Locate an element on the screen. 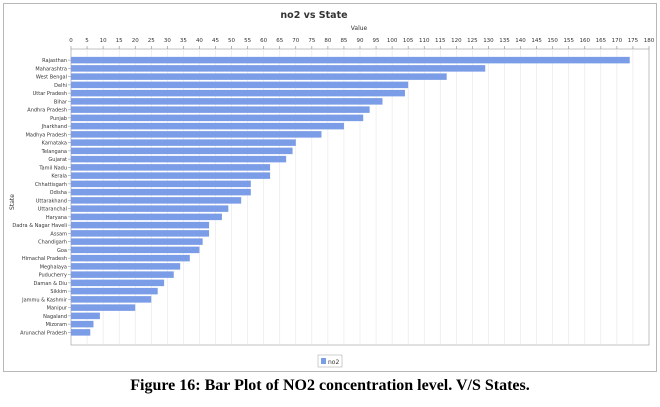 This screenshot has height=407, width=660. category-label: Maharashtra is located at coordinates (51, 69).